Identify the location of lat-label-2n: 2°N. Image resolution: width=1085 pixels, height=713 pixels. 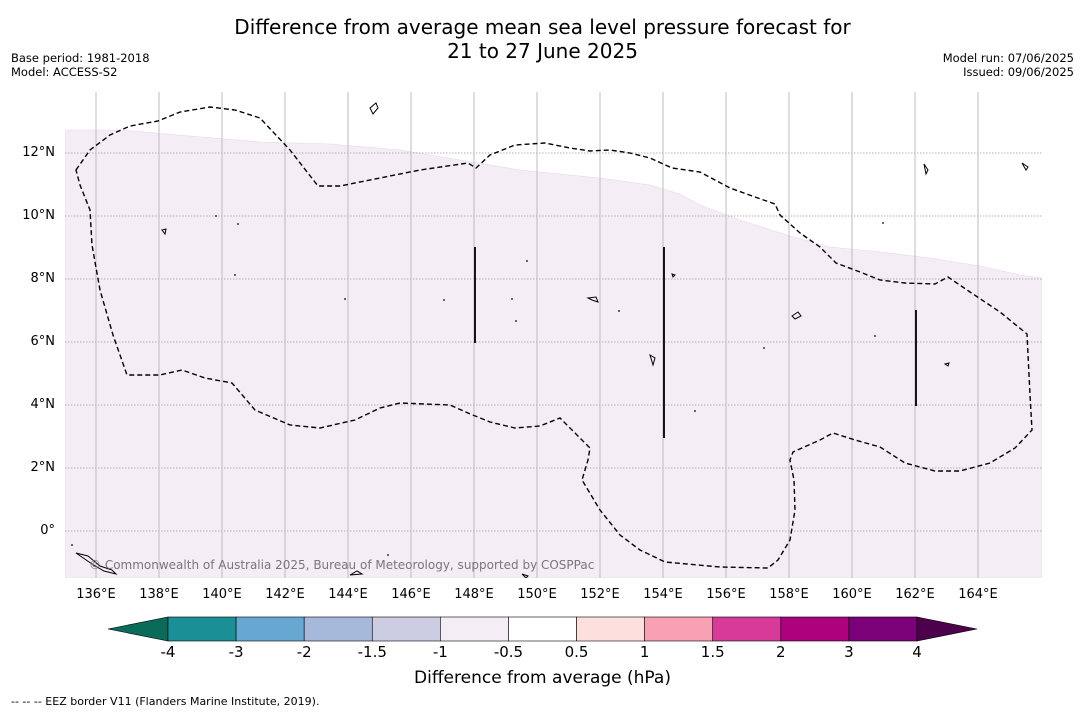
(43, 467).